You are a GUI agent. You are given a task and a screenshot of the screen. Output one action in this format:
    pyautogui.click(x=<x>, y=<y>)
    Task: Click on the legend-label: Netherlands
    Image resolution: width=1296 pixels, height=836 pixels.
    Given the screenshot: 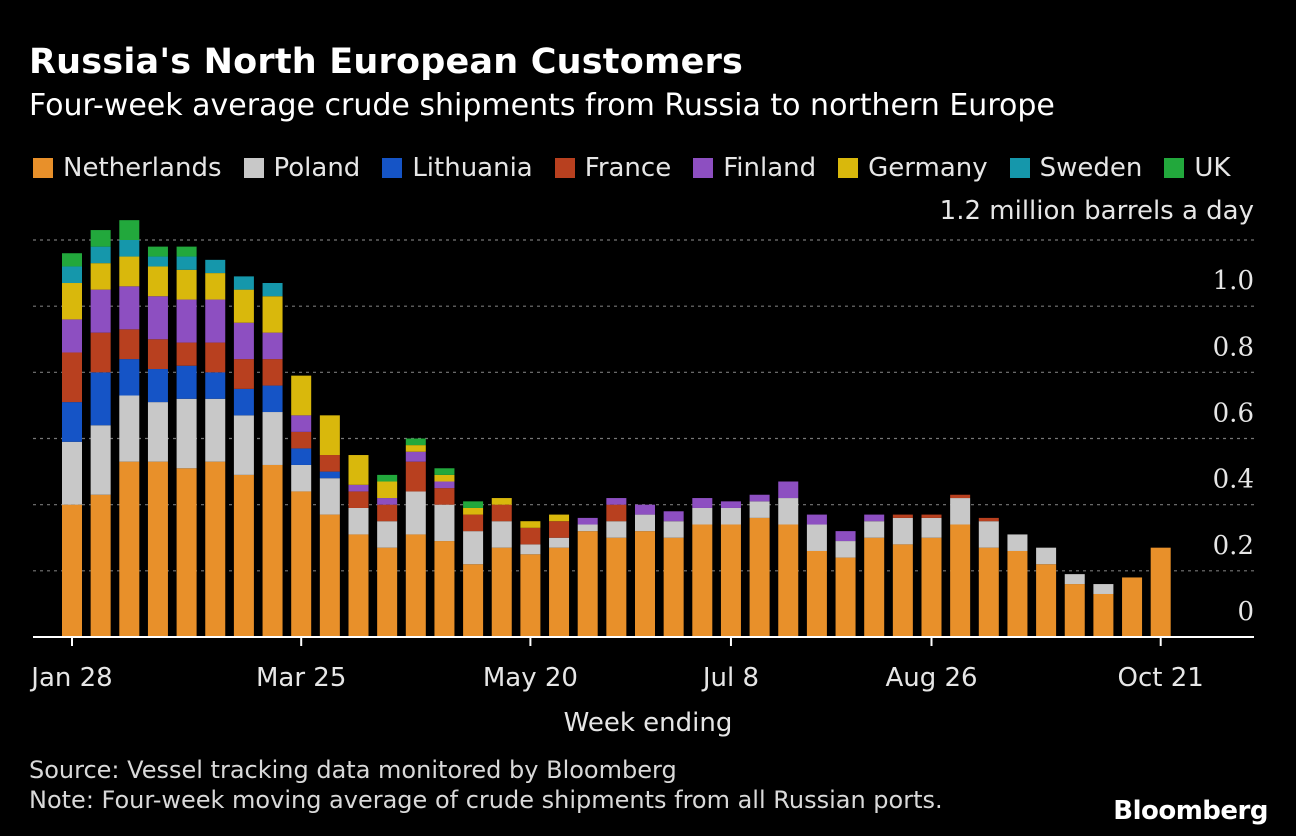 What is the action you would take?
    pyautogui.click(x=142, y=168)
    